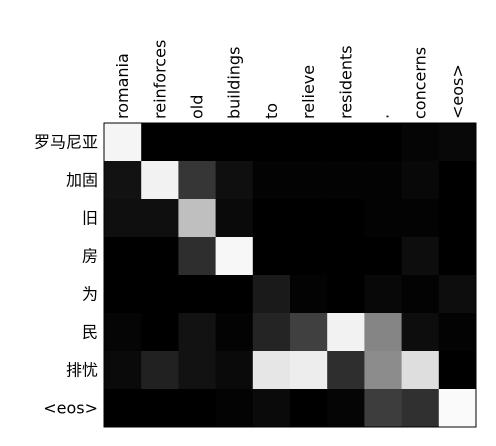 The image size is (496, 446). I want to click on heatmap-cell-r5-c3, so click(234, 332).